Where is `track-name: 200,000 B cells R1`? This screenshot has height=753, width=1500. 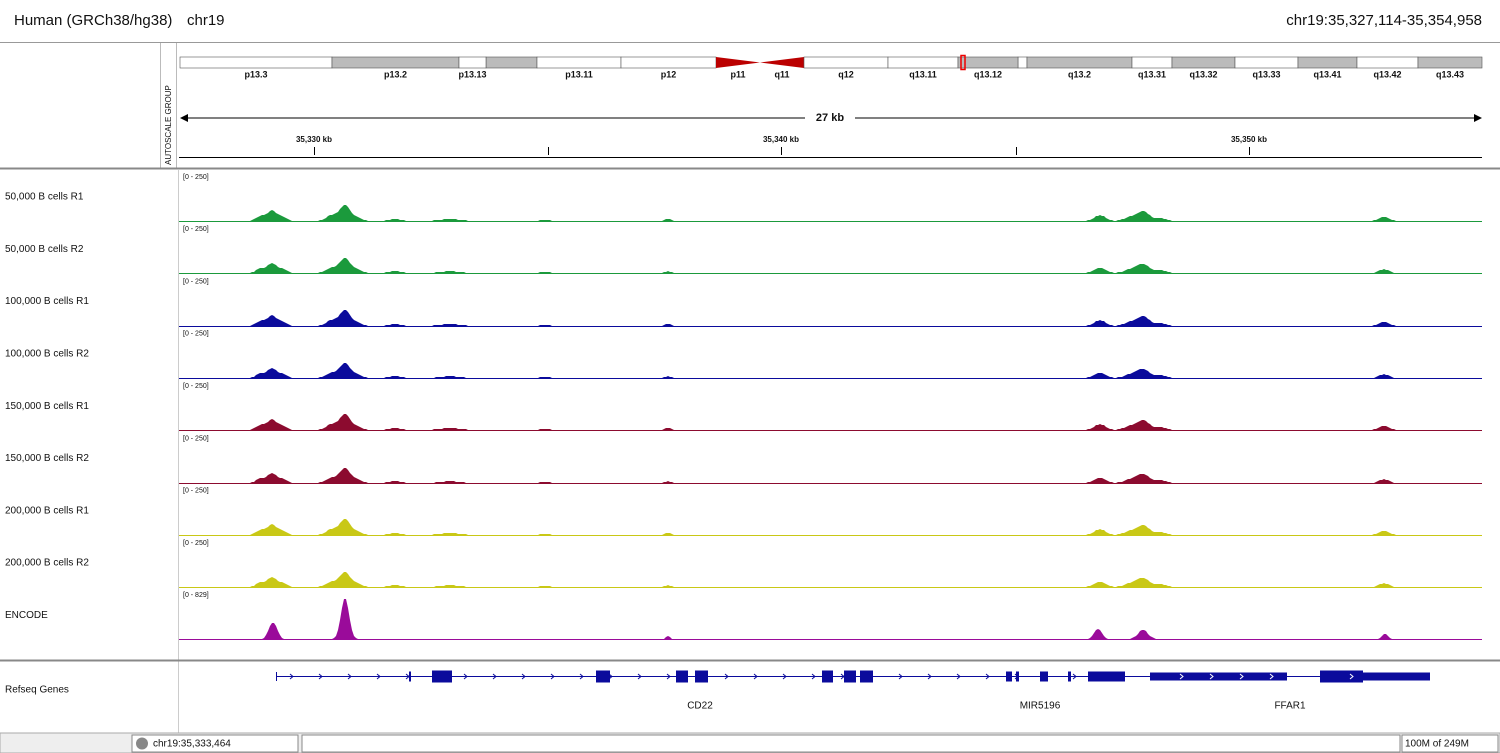
track-name: 200,000 B cells R1 is located at coordinates (47, 510).